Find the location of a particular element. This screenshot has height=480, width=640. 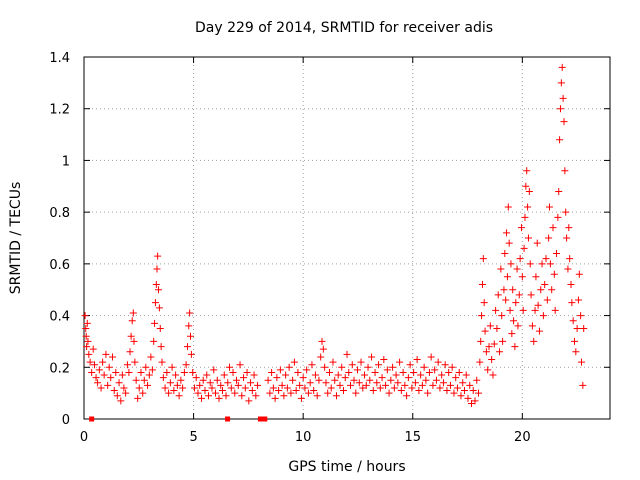

x-tick-label: 20 is located at coordinates (522, 437).